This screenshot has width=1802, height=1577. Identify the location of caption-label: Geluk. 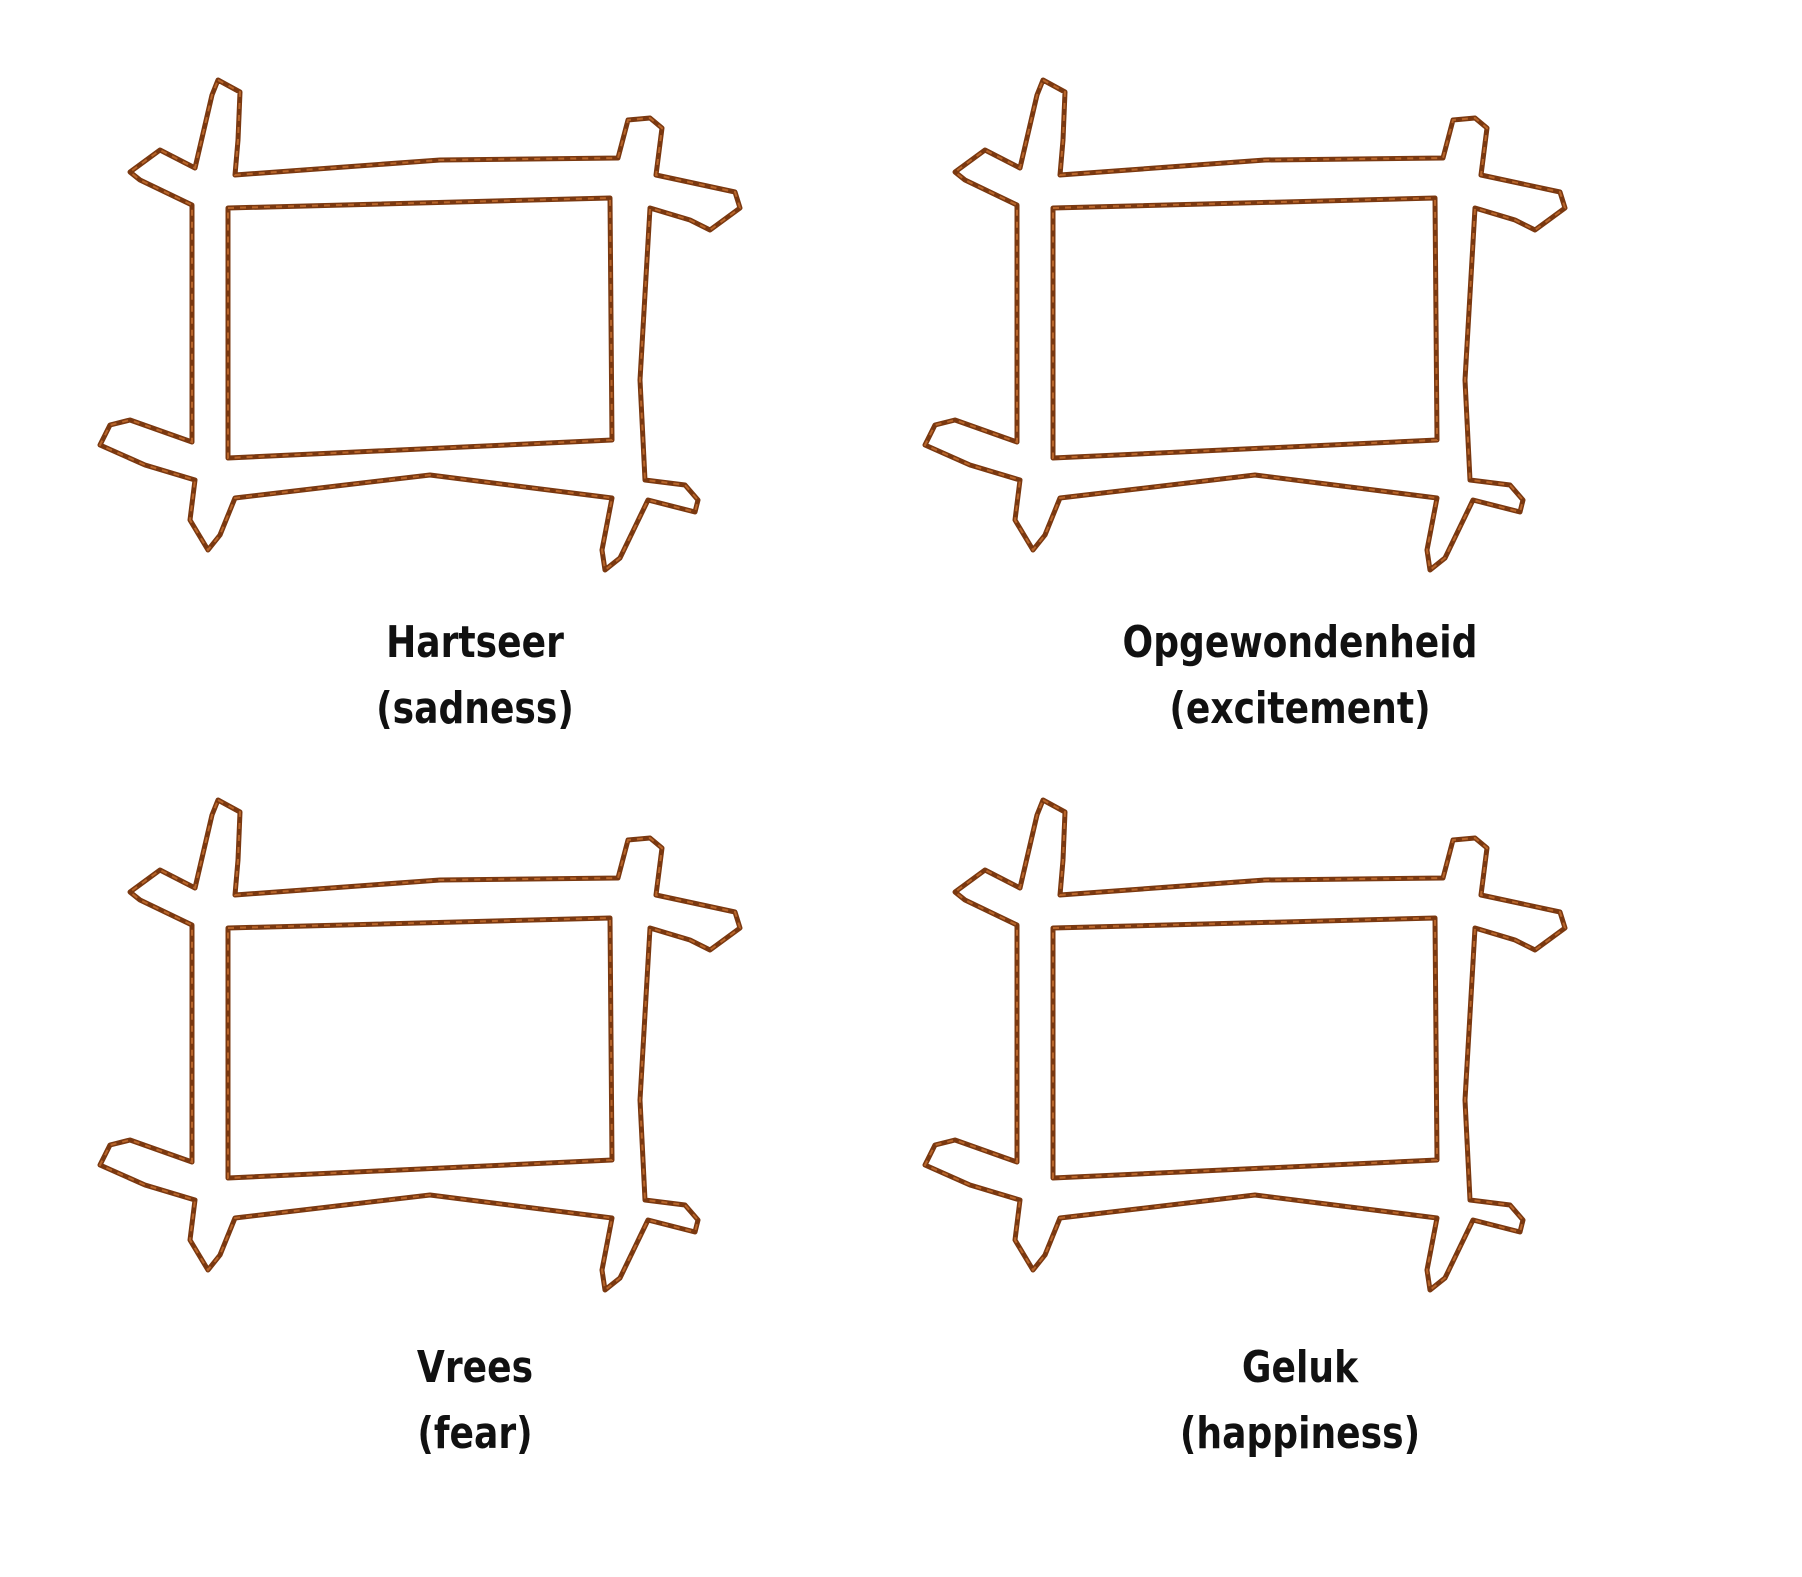
(1300, 1367).